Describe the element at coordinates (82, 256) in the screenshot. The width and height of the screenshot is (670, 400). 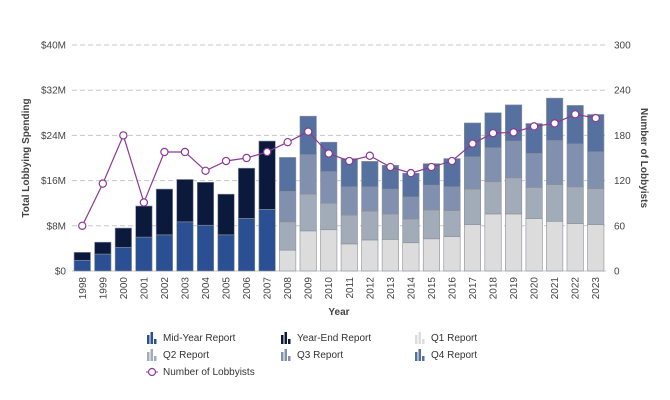
I see `bar-year-end-report-1998` at that location.